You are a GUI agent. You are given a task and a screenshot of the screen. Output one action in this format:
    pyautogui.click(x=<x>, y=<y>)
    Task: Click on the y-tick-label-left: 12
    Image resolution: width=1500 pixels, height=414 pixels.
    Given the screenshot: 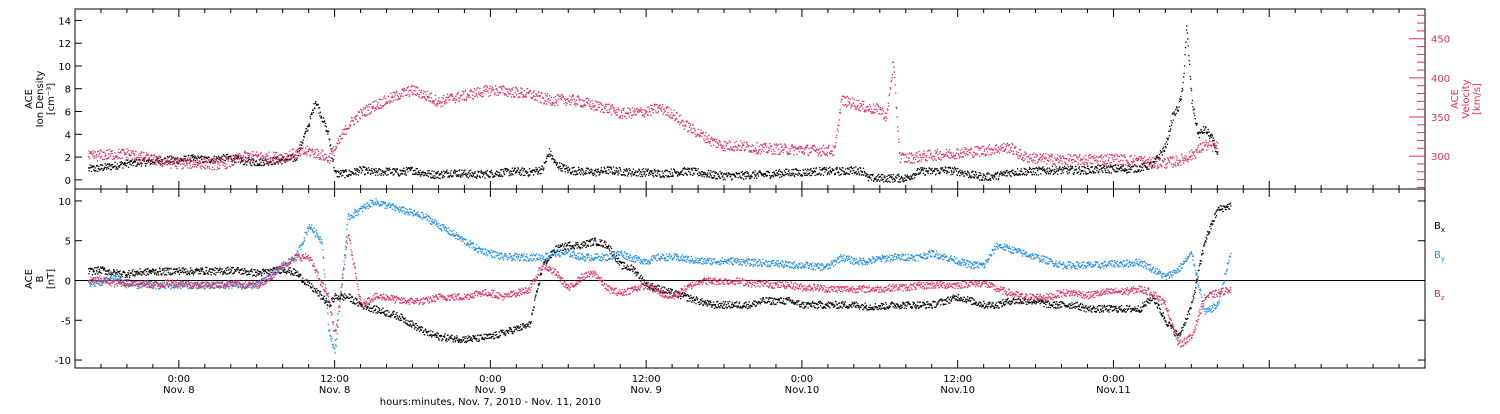 What is the action you would take?
    pyautogui.click(x=64, y=44)
    